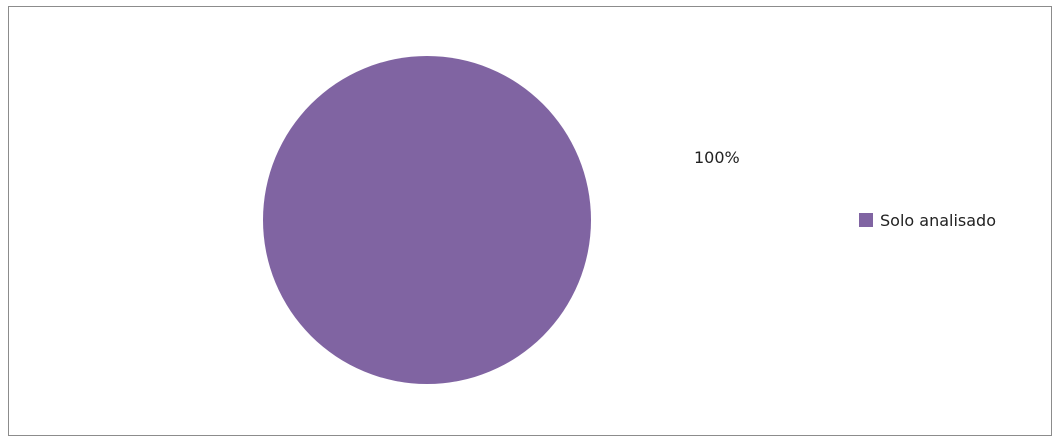 The height and width of the screenshot is (436, 1054). What do you see at coordinates (866, 220) in the screenshot?
I see `legend-swatch` at bounding box center [866, 220].